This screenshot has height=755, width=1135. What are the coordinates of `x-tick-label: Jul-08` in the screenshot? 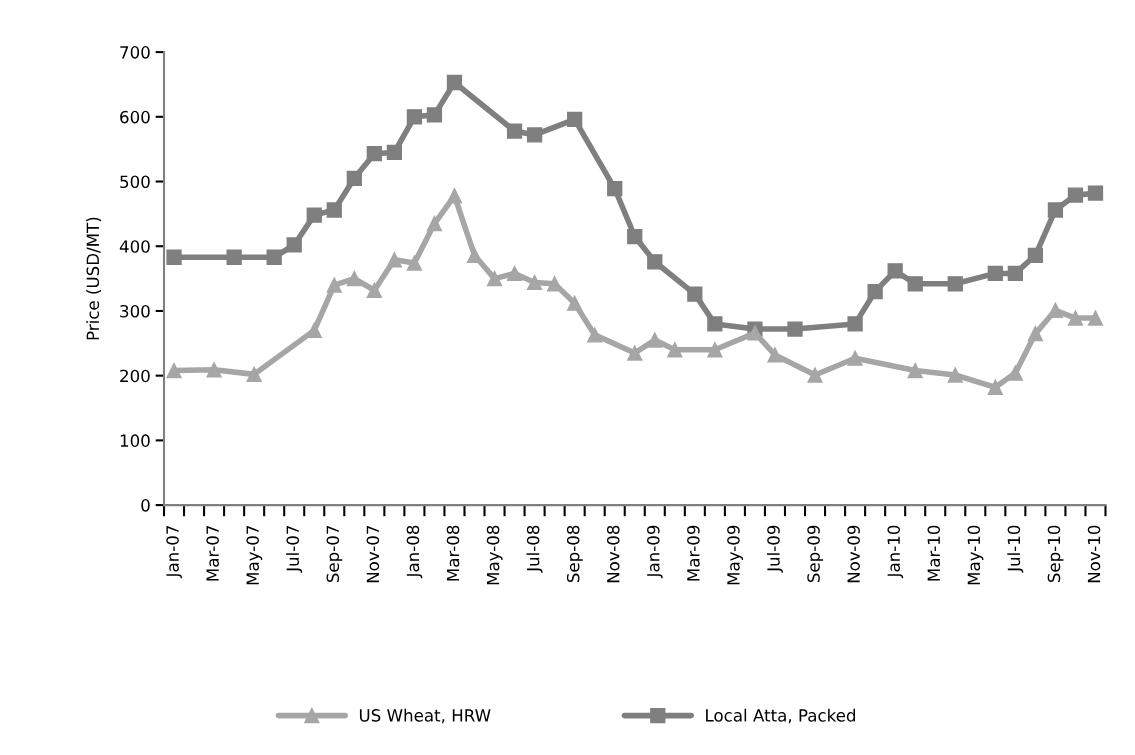 It's located at (534, 549).